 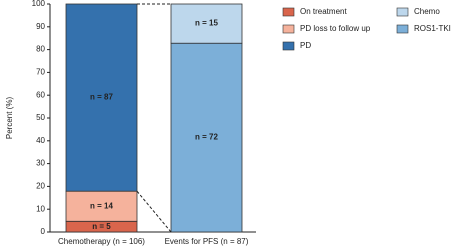 I want to click on legend-label: PD, so click(x=305, y=45).